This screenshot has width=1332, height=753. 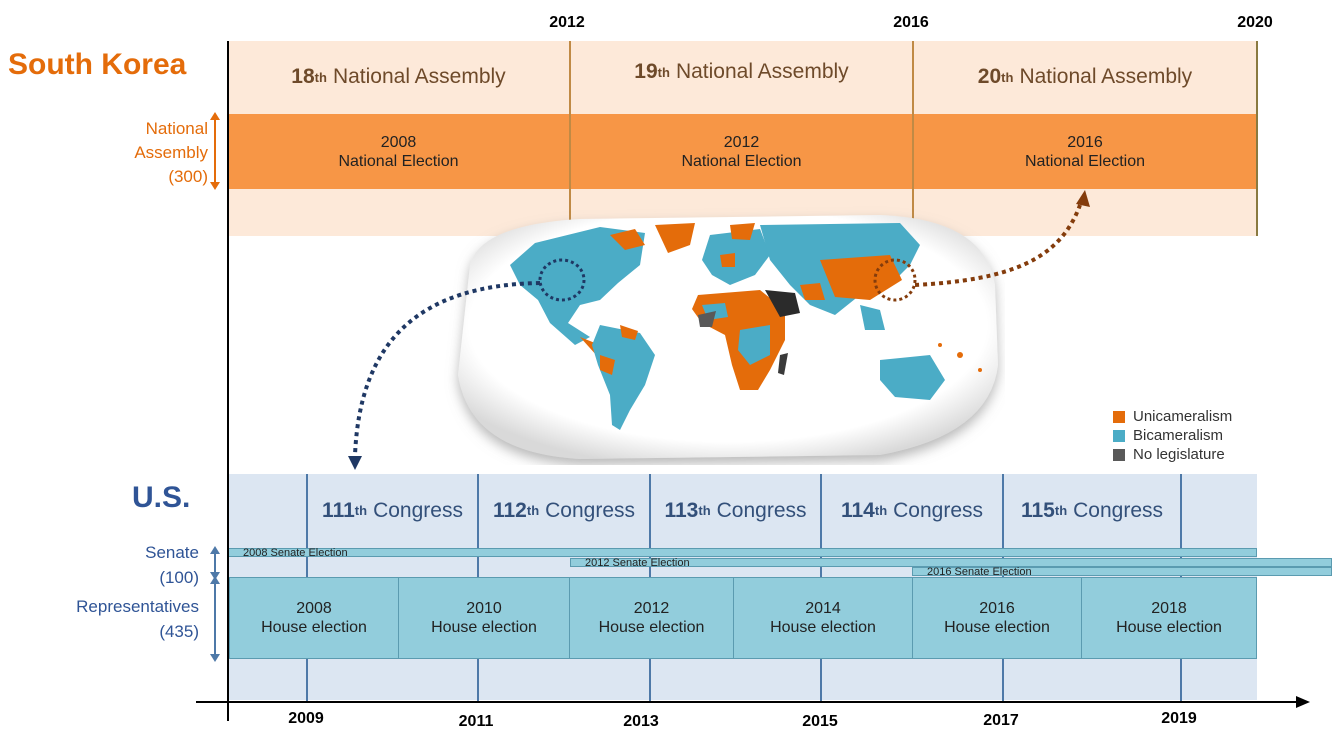 I want to click on congress-111-sup: th, so click(x=361, y=510).